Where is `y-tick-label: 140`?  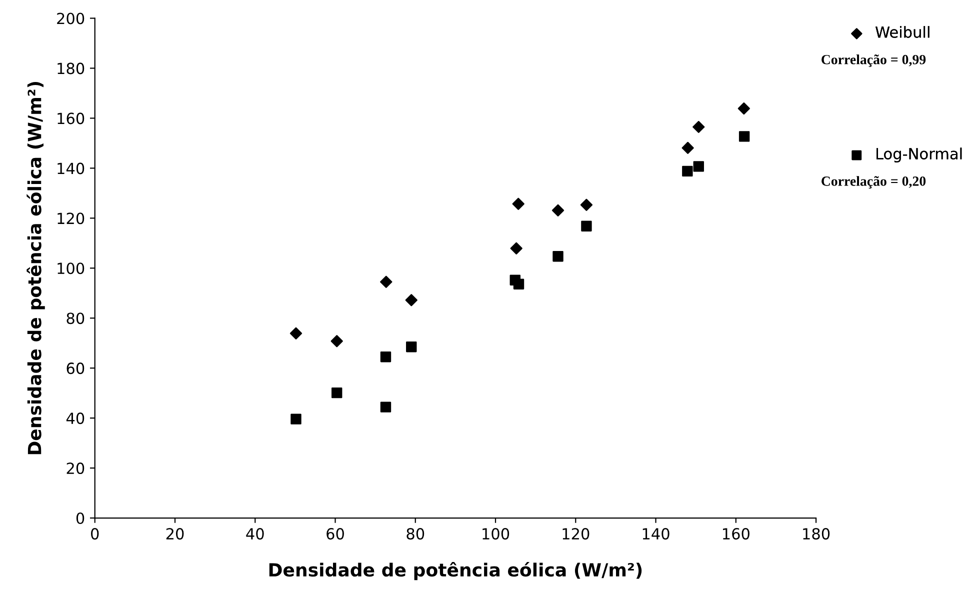
y-tick-label: 140 is located at coordinates (71, 168).